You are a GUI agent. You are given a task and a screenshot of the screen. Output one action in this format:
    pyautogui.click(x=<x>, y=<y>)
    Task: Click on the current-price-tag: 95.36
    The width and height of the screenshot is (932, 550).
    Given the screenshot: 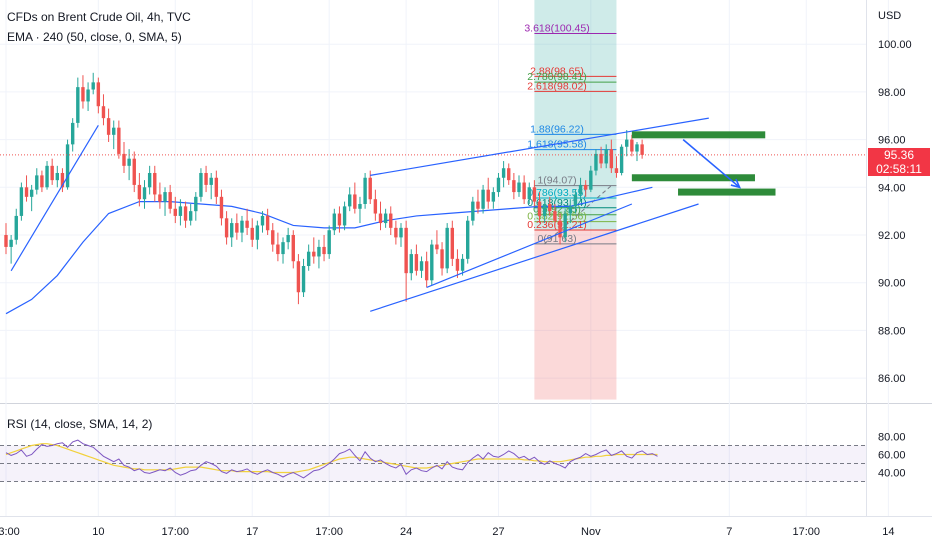 What is the action you would take?
    pyautogui.click(x=899, y=155)
    